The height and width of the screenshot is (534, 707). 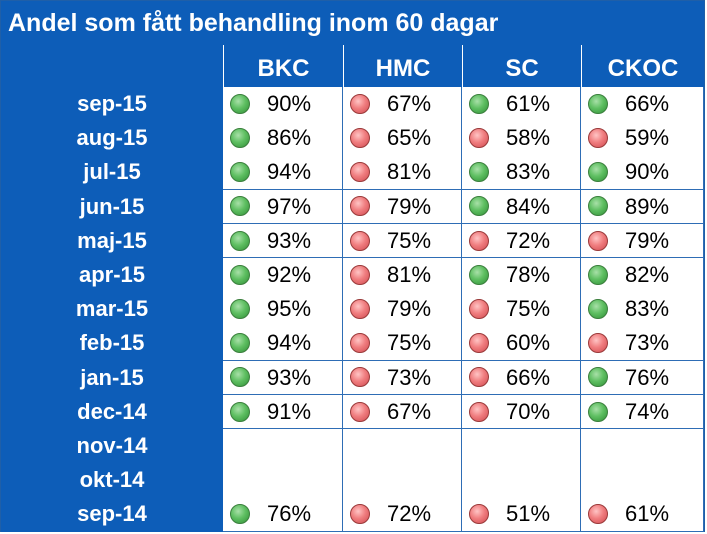 I want to click on table-cell: 60%, so click(x=521, y=343).